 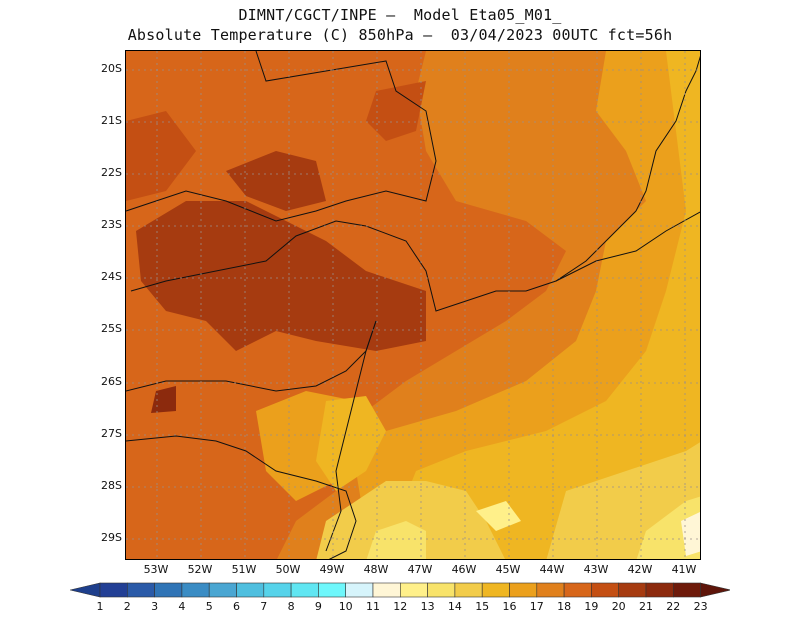 What do you see at coordinates (161, 156) in the screenshot?
I see `field-band-19b` at bounding box center [161, 156].